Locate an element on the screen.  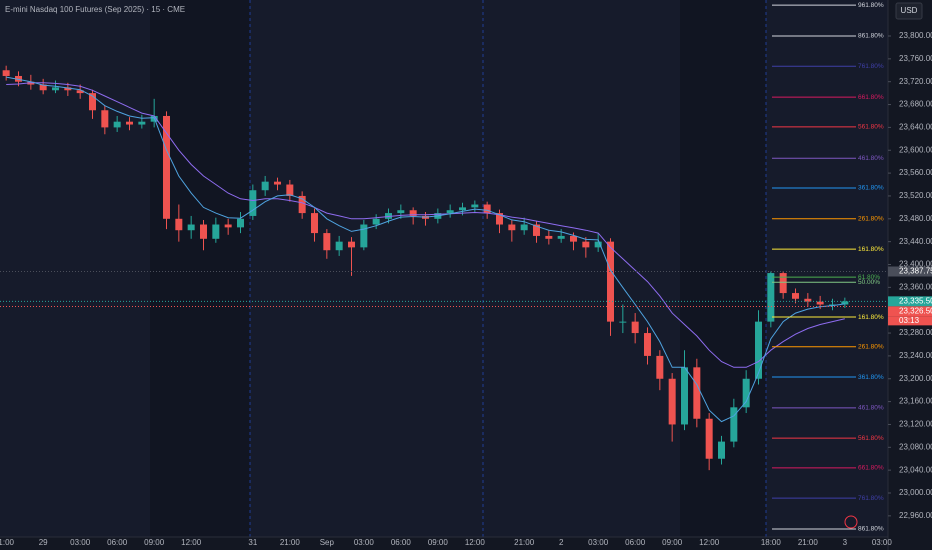
x-tick-label: 29 is located at coordinates (43, 542).